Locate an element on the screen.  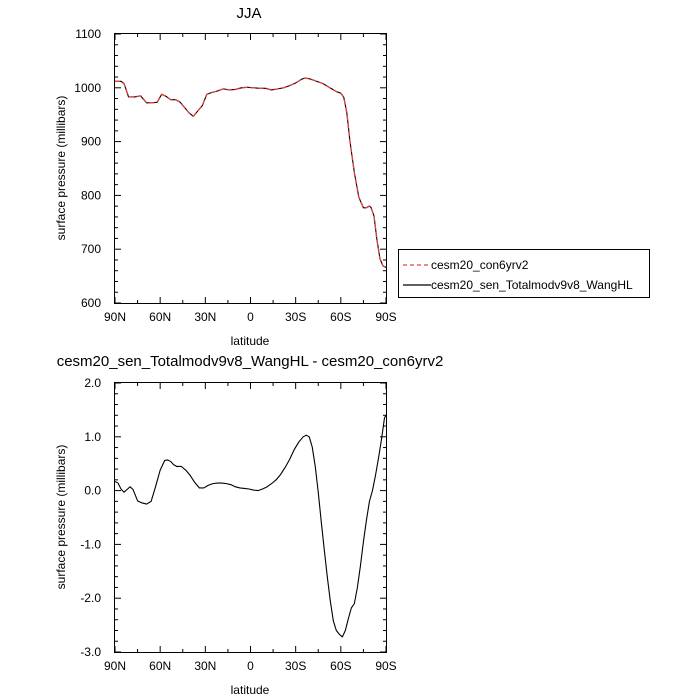
bottom-x-tick-label: 60N is located at coordinates (160, 666).